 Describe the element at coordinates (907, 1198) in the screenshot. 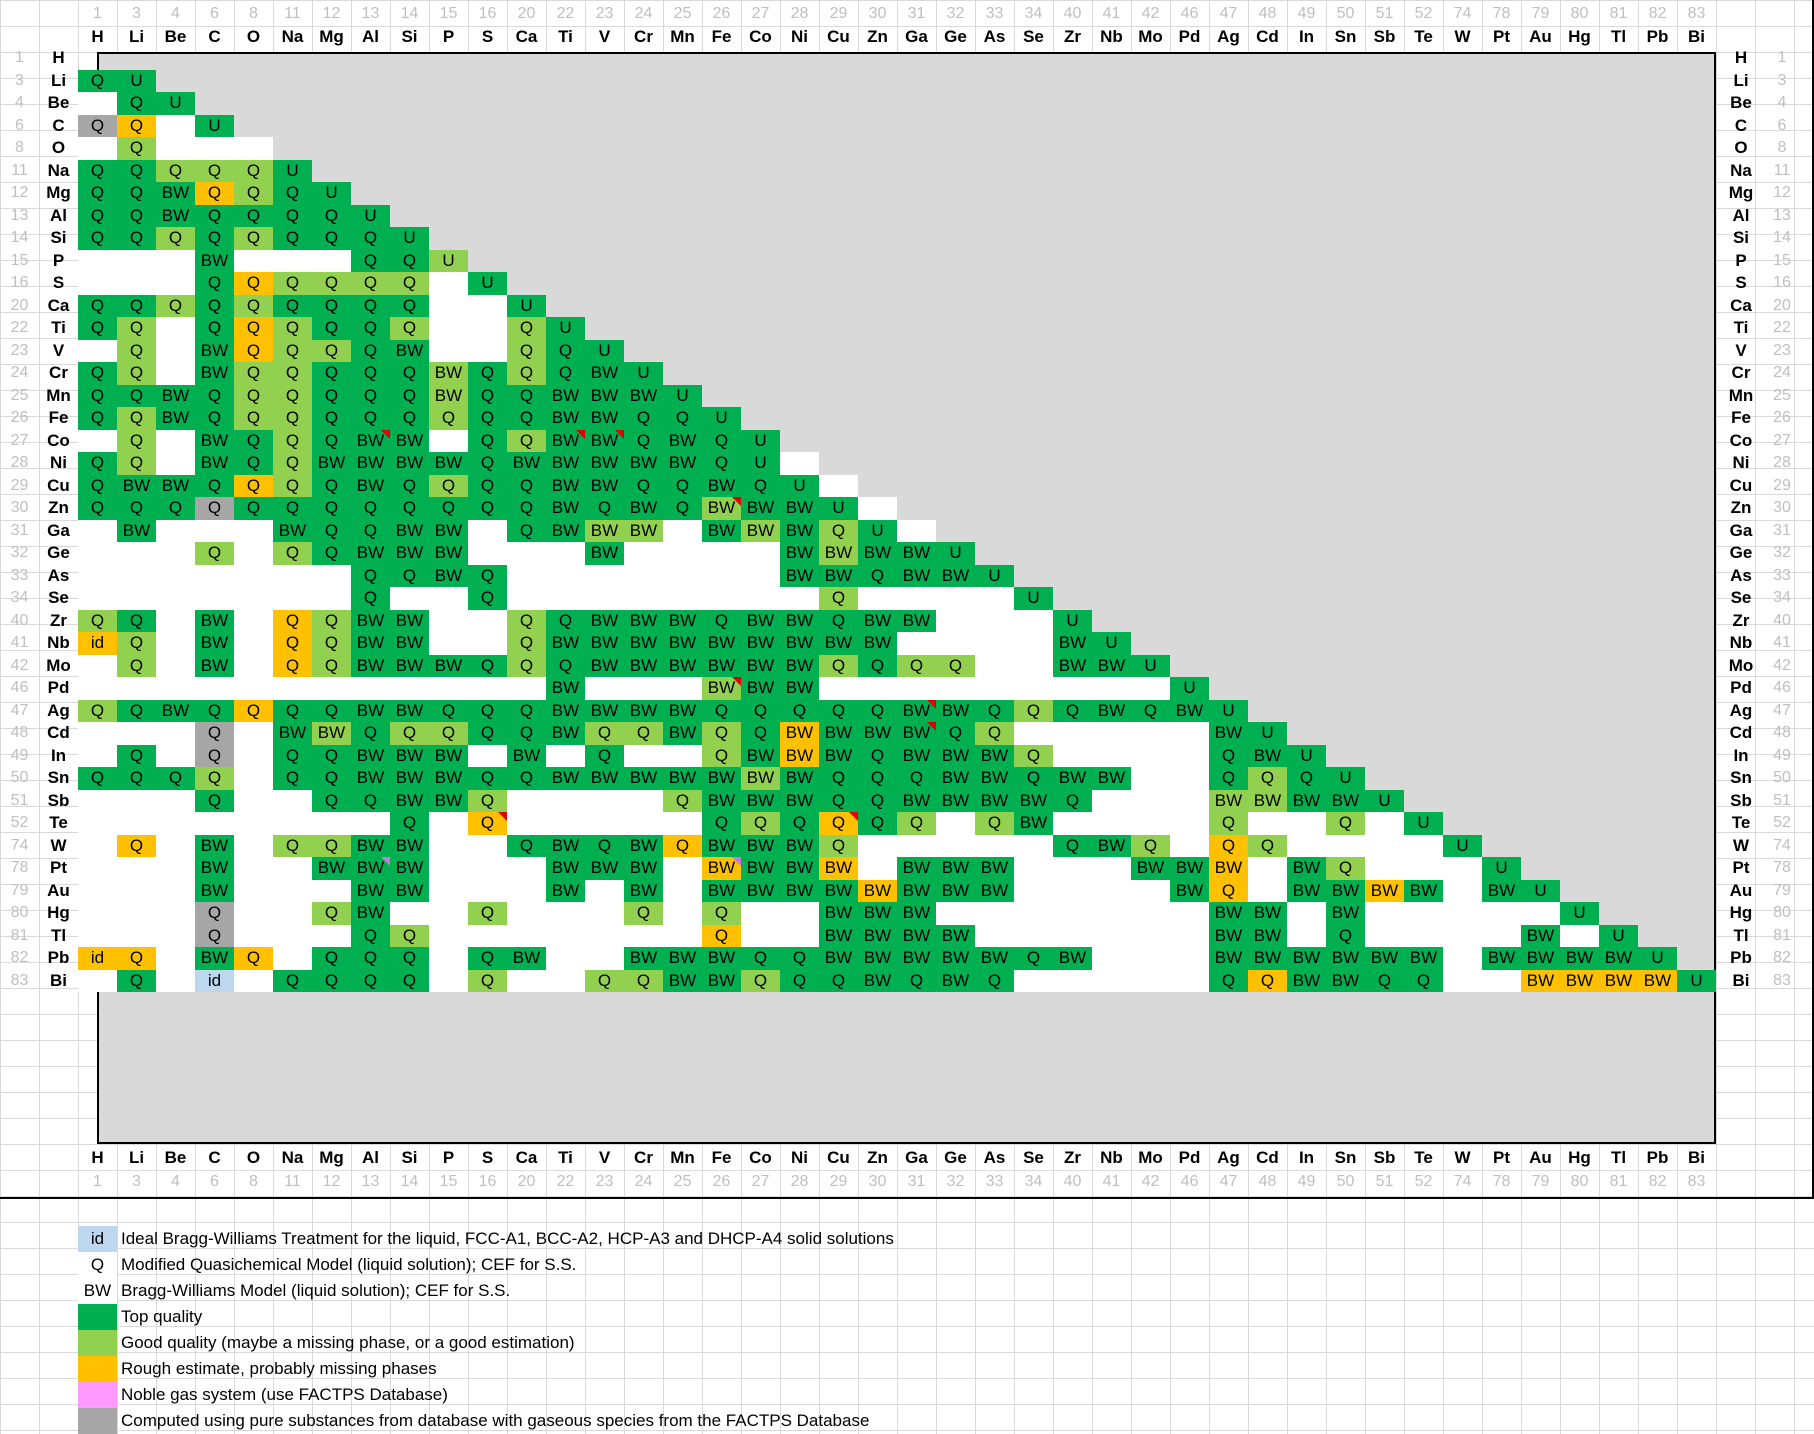

I see `divider-line` at that location.